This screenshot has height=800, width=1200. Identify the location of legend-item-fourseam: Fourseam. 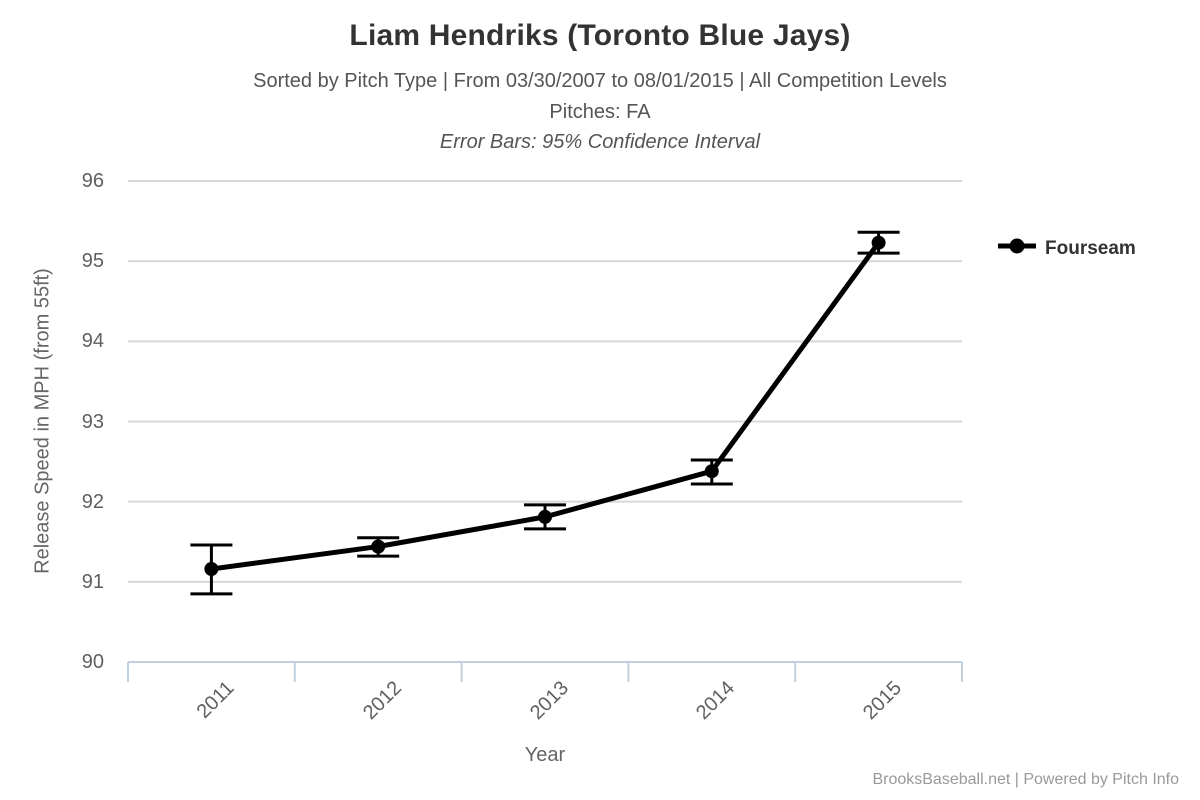
(1066, 248).